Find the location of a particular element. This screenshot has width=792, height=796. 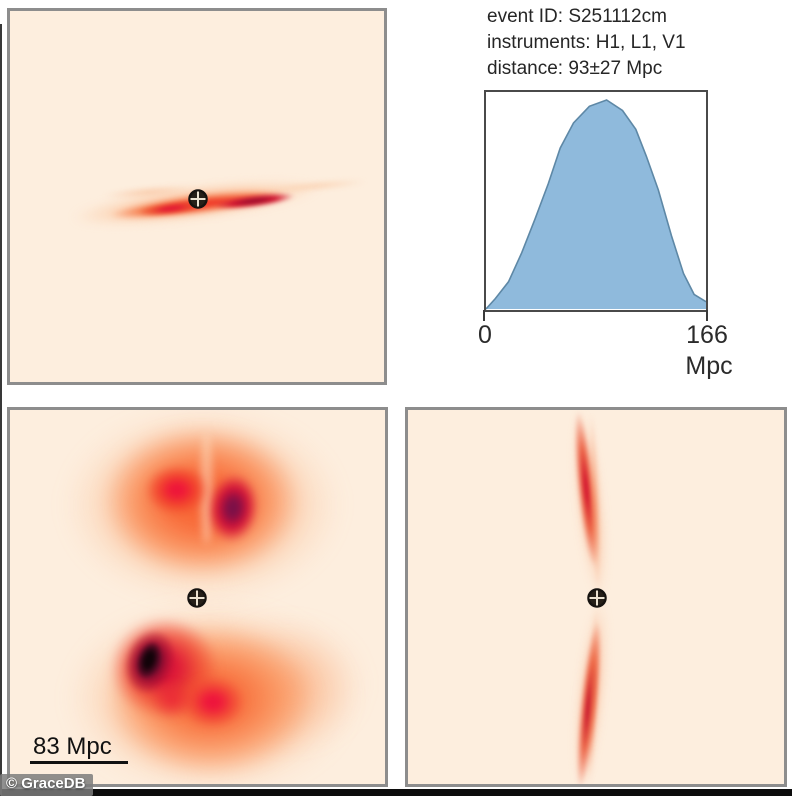

scale-bar-line is located at coordinates (79, 762).